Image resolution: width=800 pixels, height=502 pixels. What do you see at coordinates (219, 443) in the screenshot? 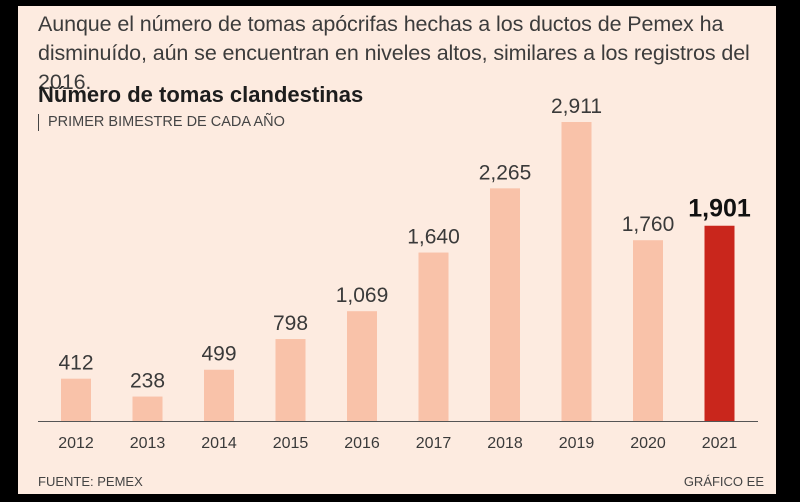
I see `x-tick-label-2014: 2014` at bounding box center [219, 443].